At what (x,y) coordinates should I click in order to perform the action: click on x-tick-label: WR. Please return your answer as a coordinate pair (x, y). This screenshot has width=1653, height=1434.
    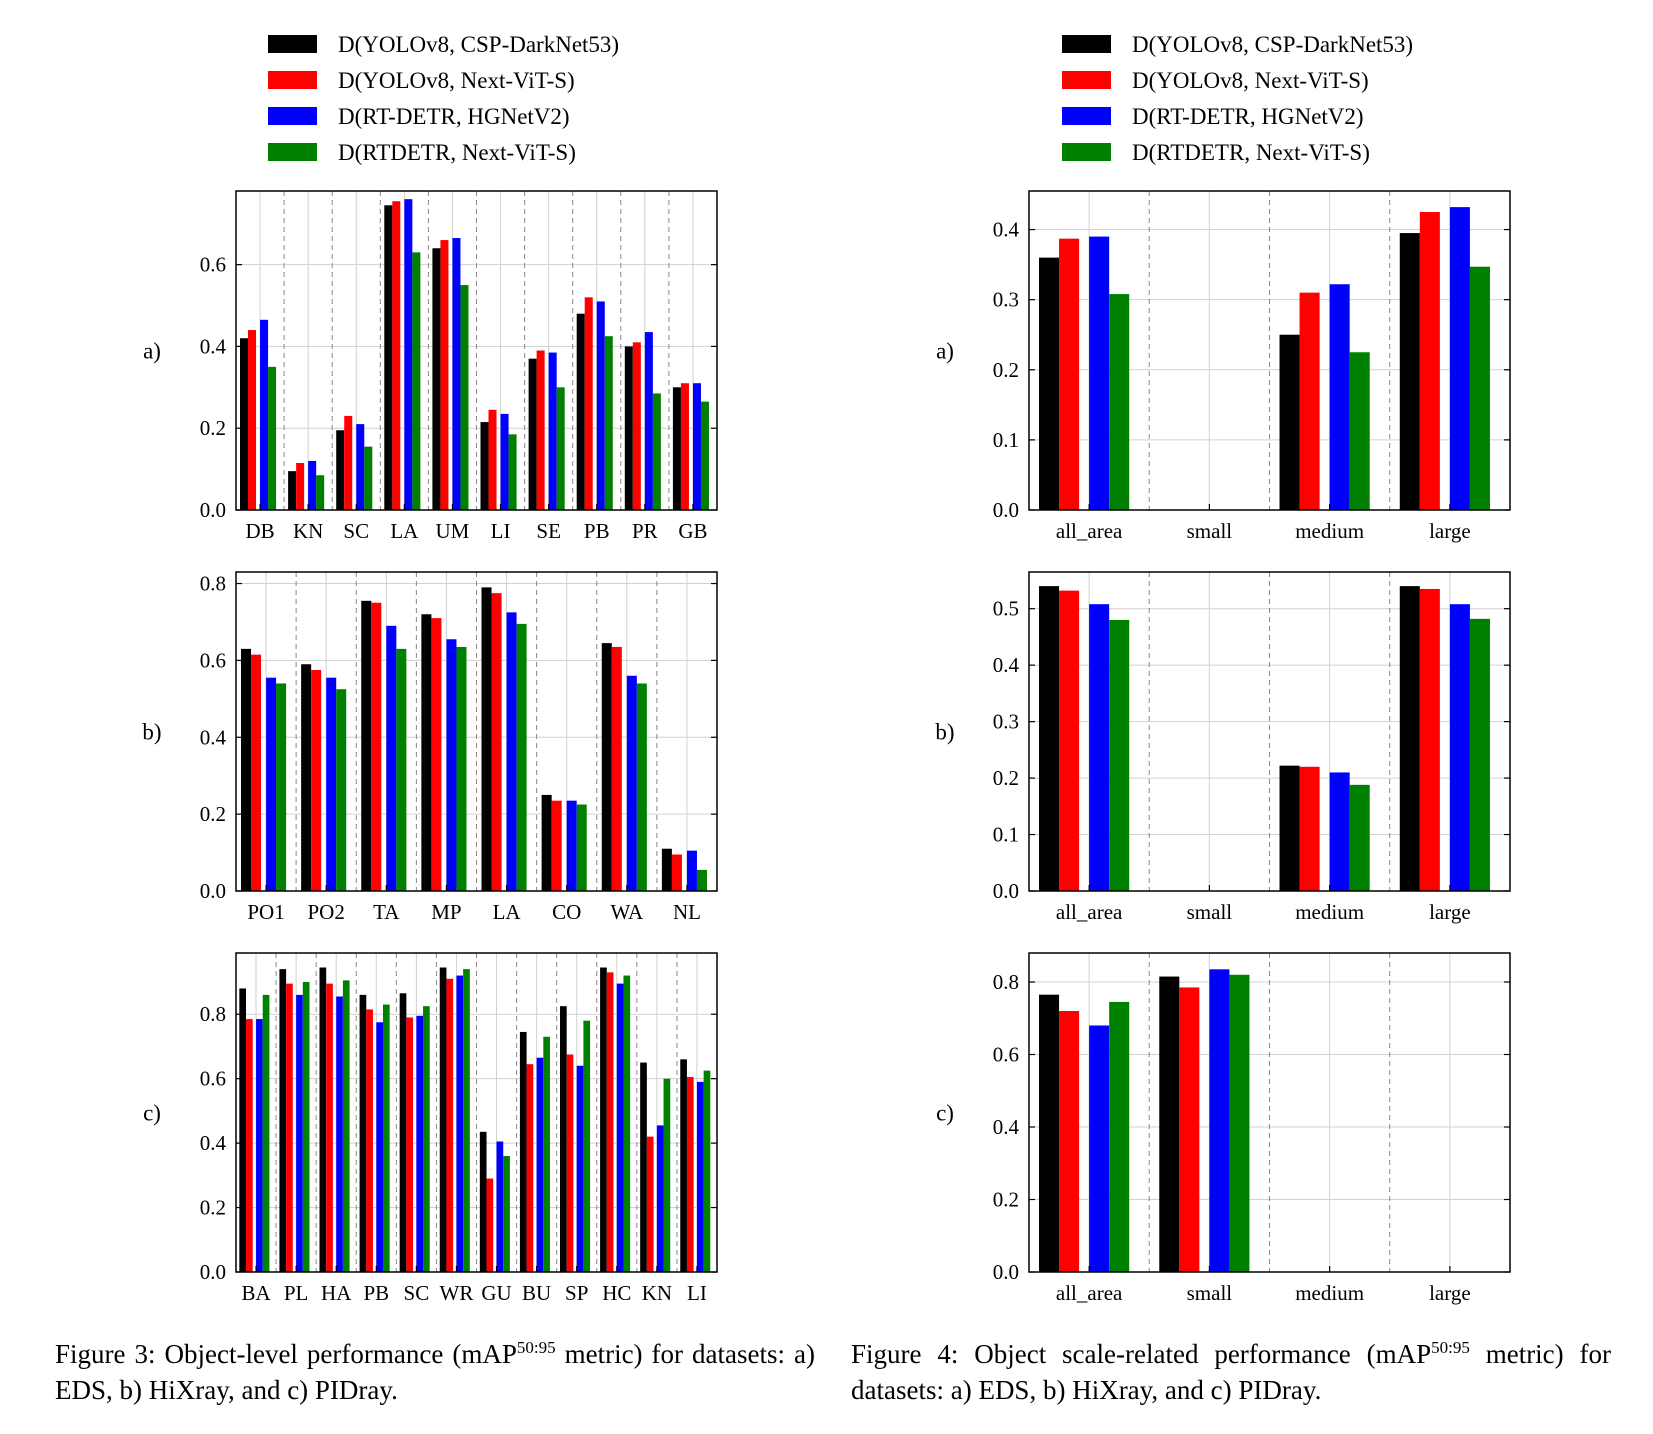
    Looking at the image, I should click on (457, 1293).